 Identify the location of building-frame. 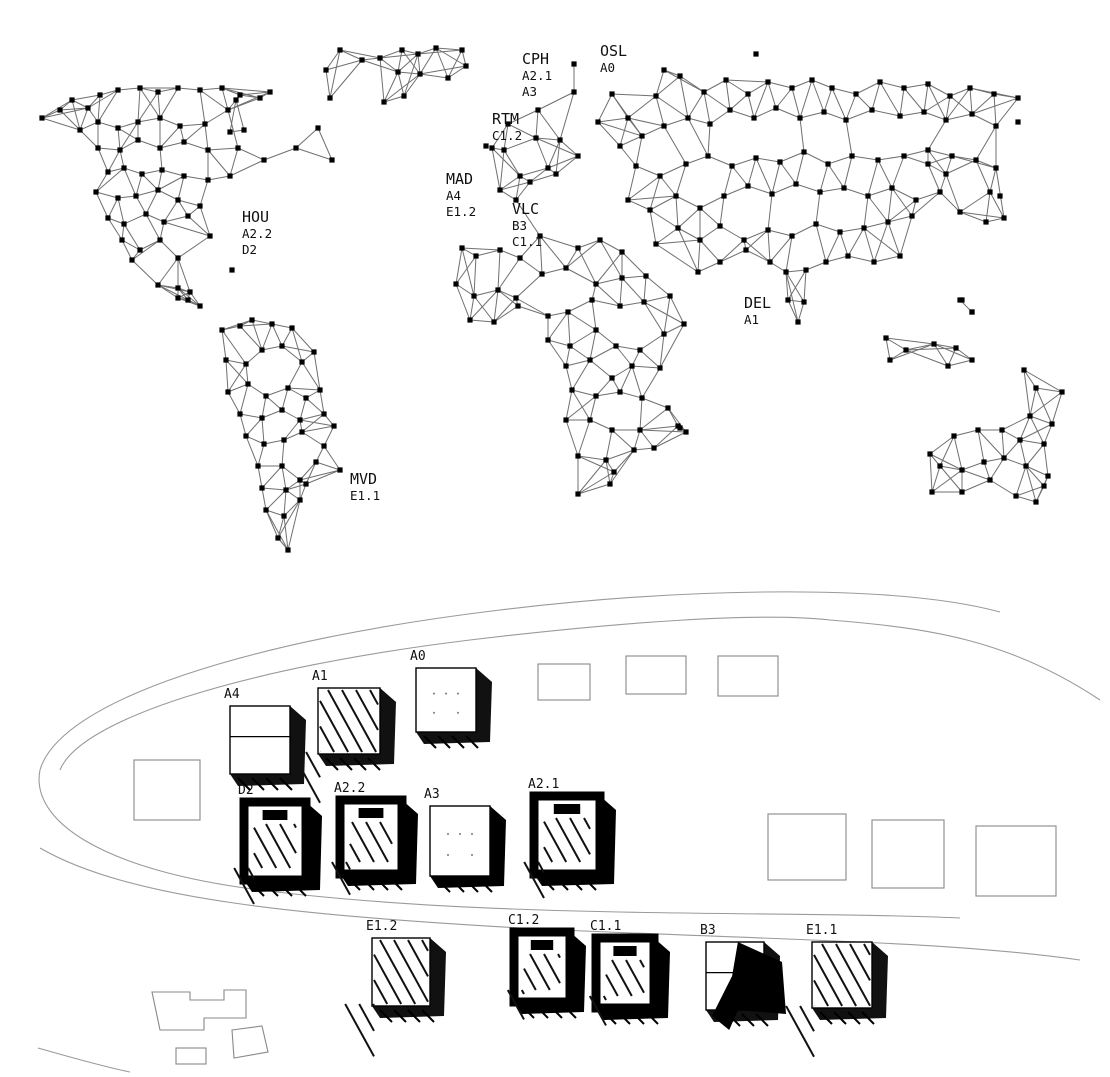
(542, 967).